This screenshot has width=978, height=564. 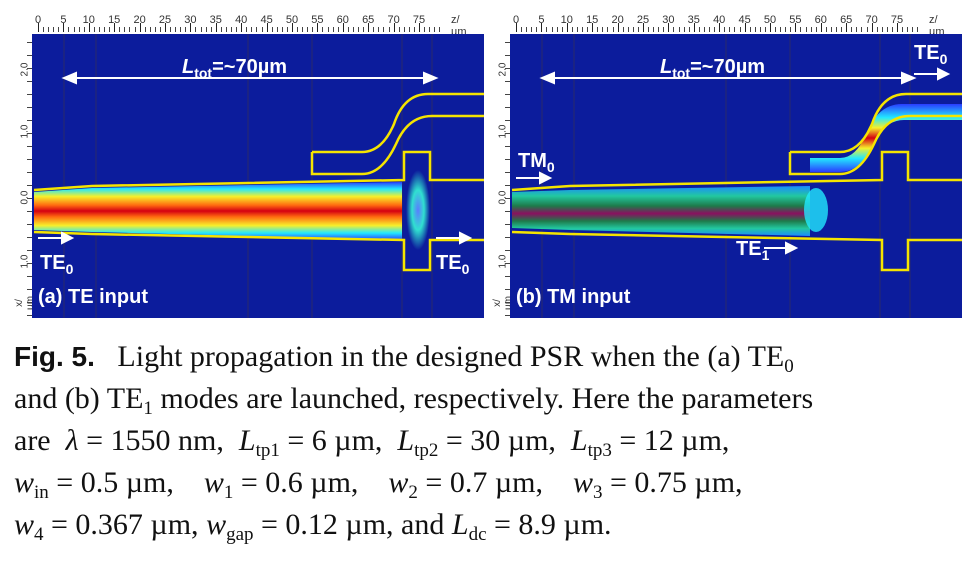 I want to click on cross-output-label: TE0, so click(x=931, y=54).